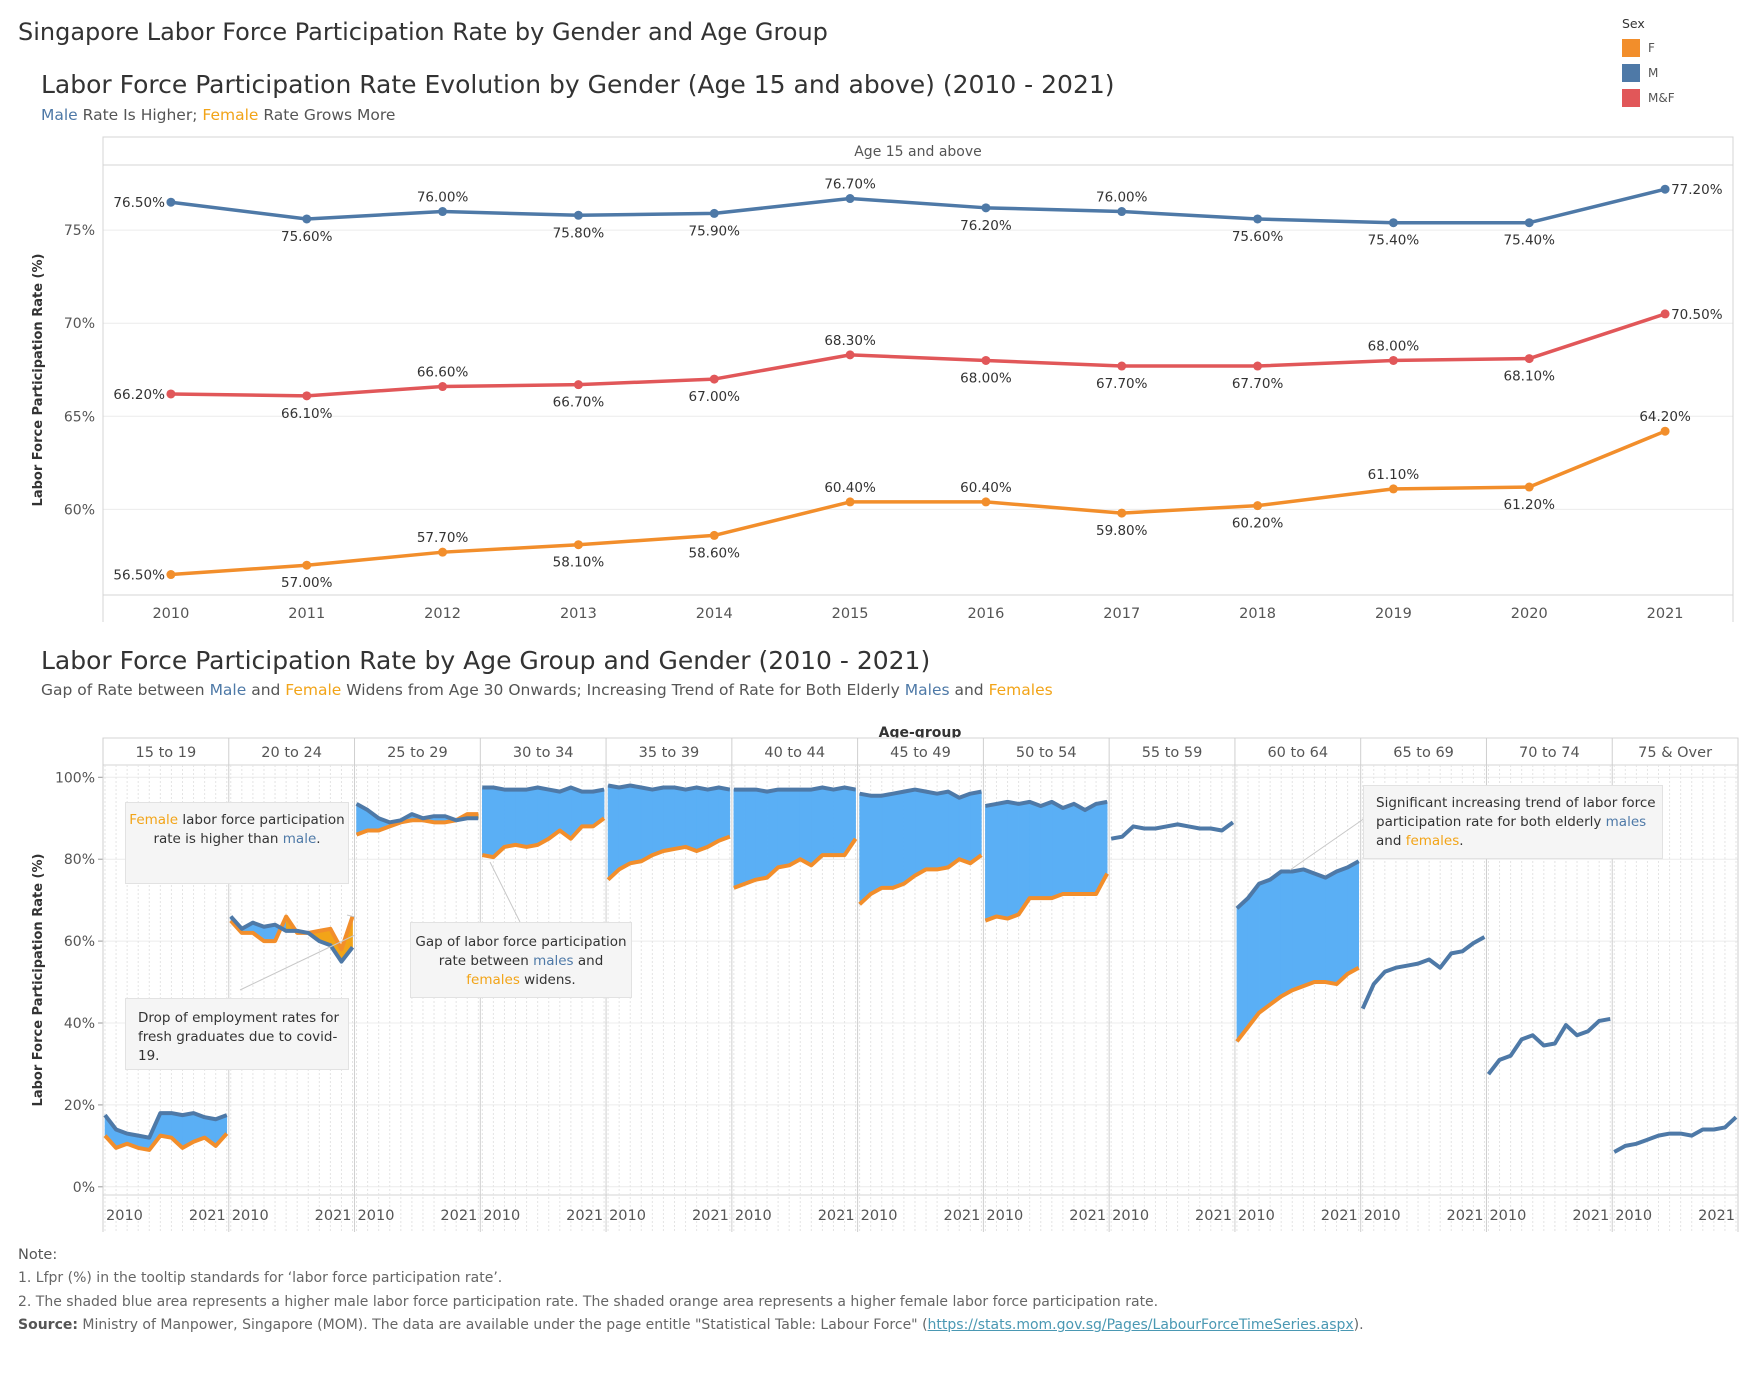 The width and height of the screenshot is (1749, 1374). What do you see at coordinates (969, 690) in the screenshot?
I see `chart2-subtitle-p4: and` at bounding box center [969, 690].